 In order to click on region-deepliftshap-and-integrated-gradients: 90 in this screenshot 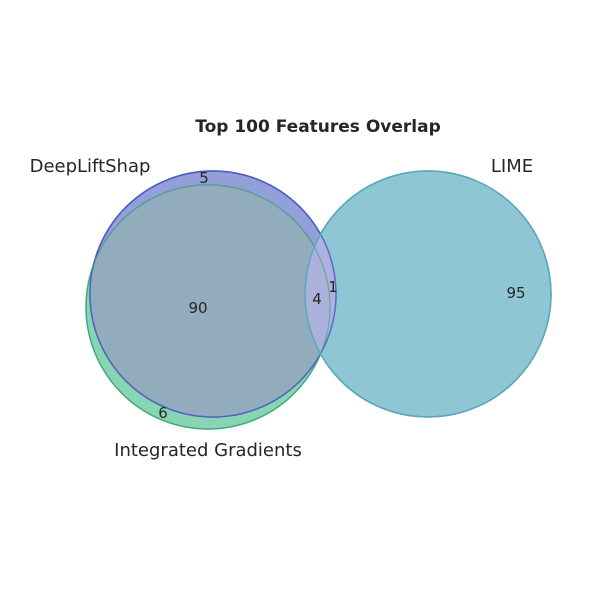, I will do `click(197, 308)`.